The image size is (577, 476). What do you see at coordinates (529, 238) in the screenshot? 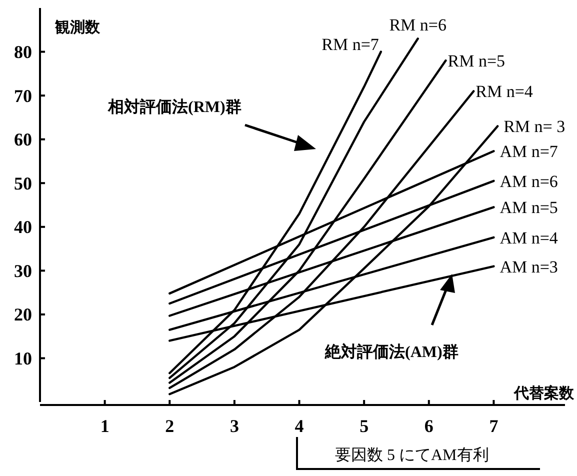
I see `series-label: AM n=4` at bounding box center [529, 238].